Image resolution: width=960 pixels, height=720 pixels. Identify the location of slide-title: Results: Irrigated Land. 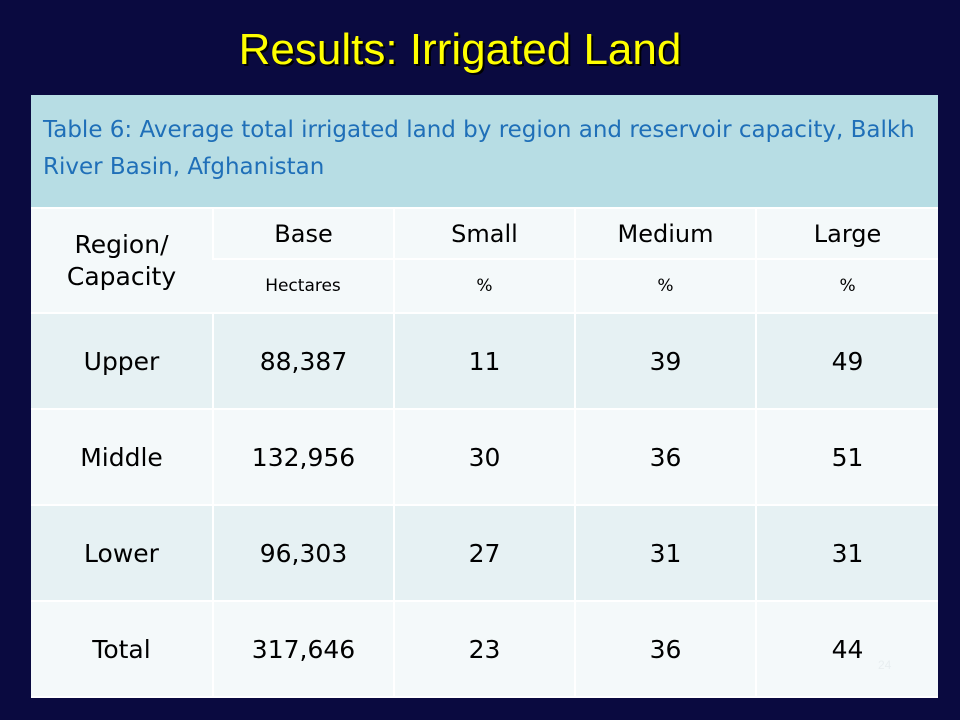
(460, 49).